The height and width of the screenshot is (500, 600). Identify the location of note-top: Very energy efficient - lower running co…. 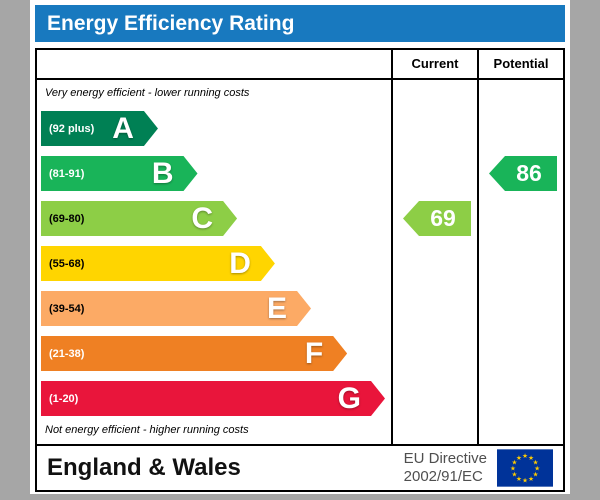
(147, 93).